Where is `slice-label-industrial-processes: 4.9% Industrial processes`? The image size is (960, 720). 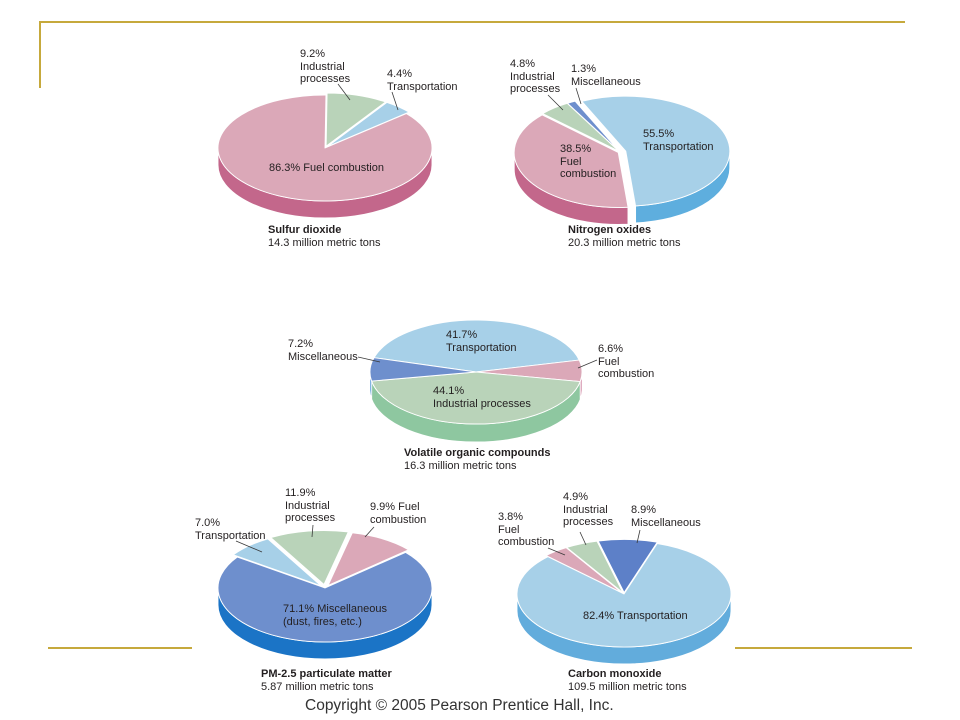 slice-label-industrial-processes: 4.9% Industrial processes is located at coordinates (588, 509).